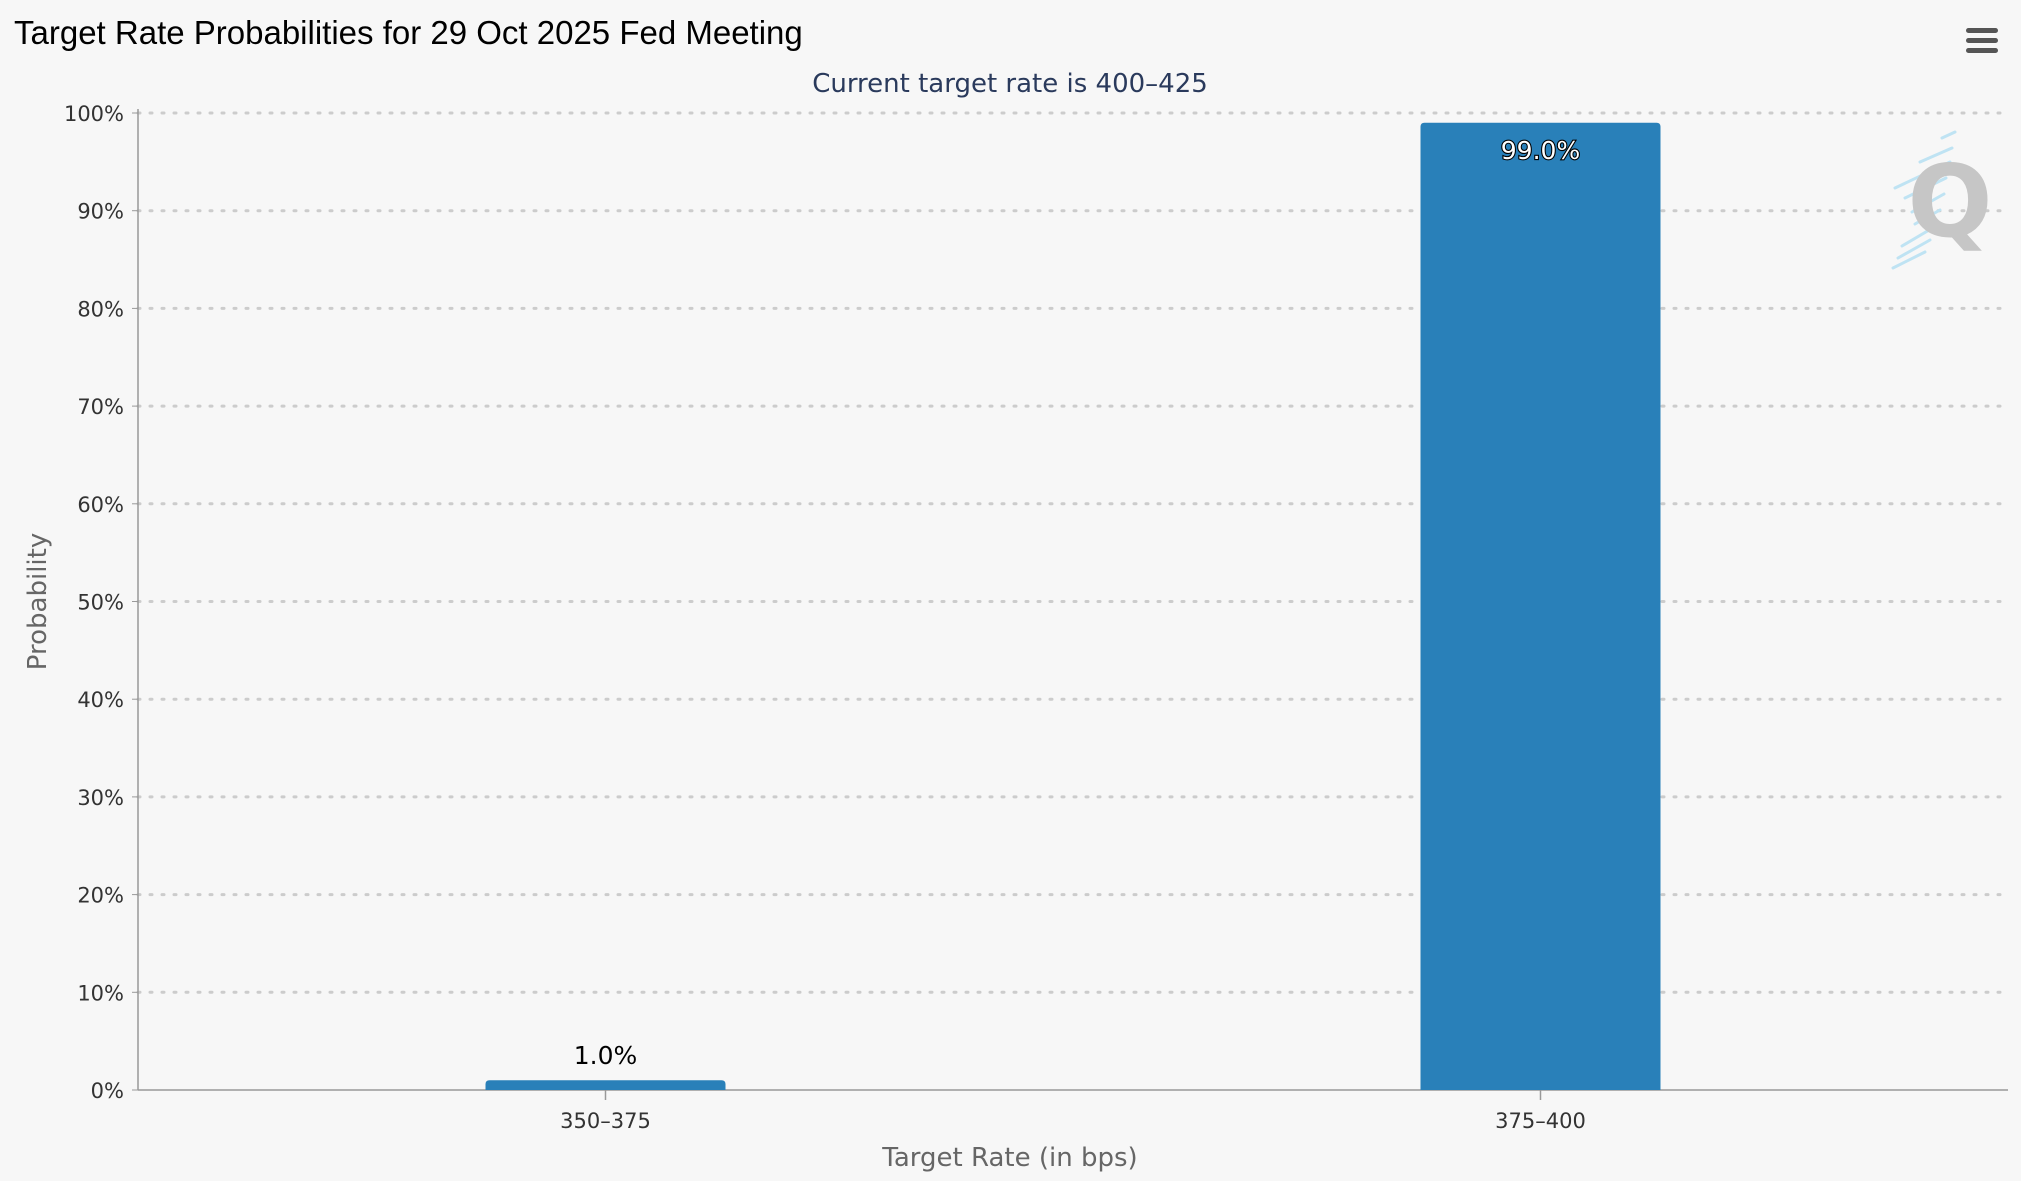 This screenshot has width=2021, height=1181. Describe the element at coordinates (100, 603) in the screenshot. I see `y-tick-label: 50%` at that location.